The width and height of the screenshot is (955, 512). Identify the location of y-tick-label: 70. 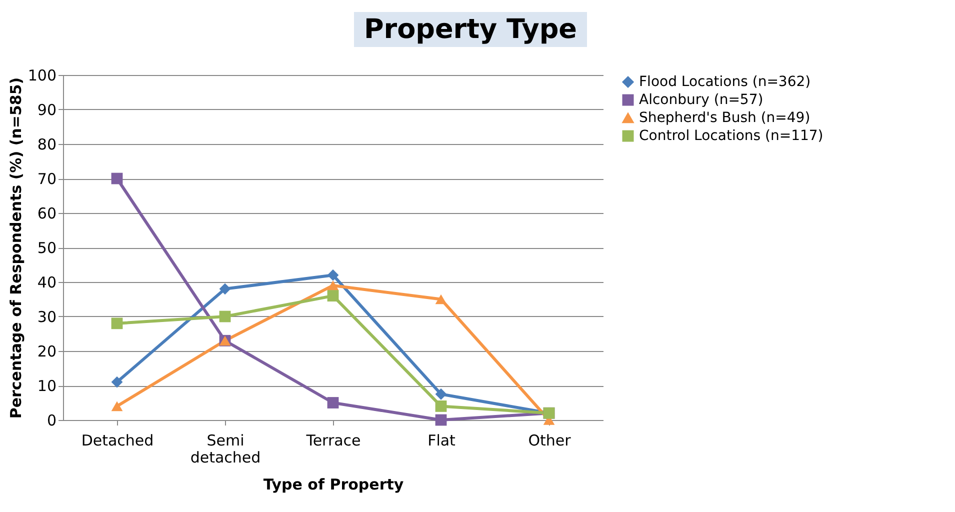
(46, 179).